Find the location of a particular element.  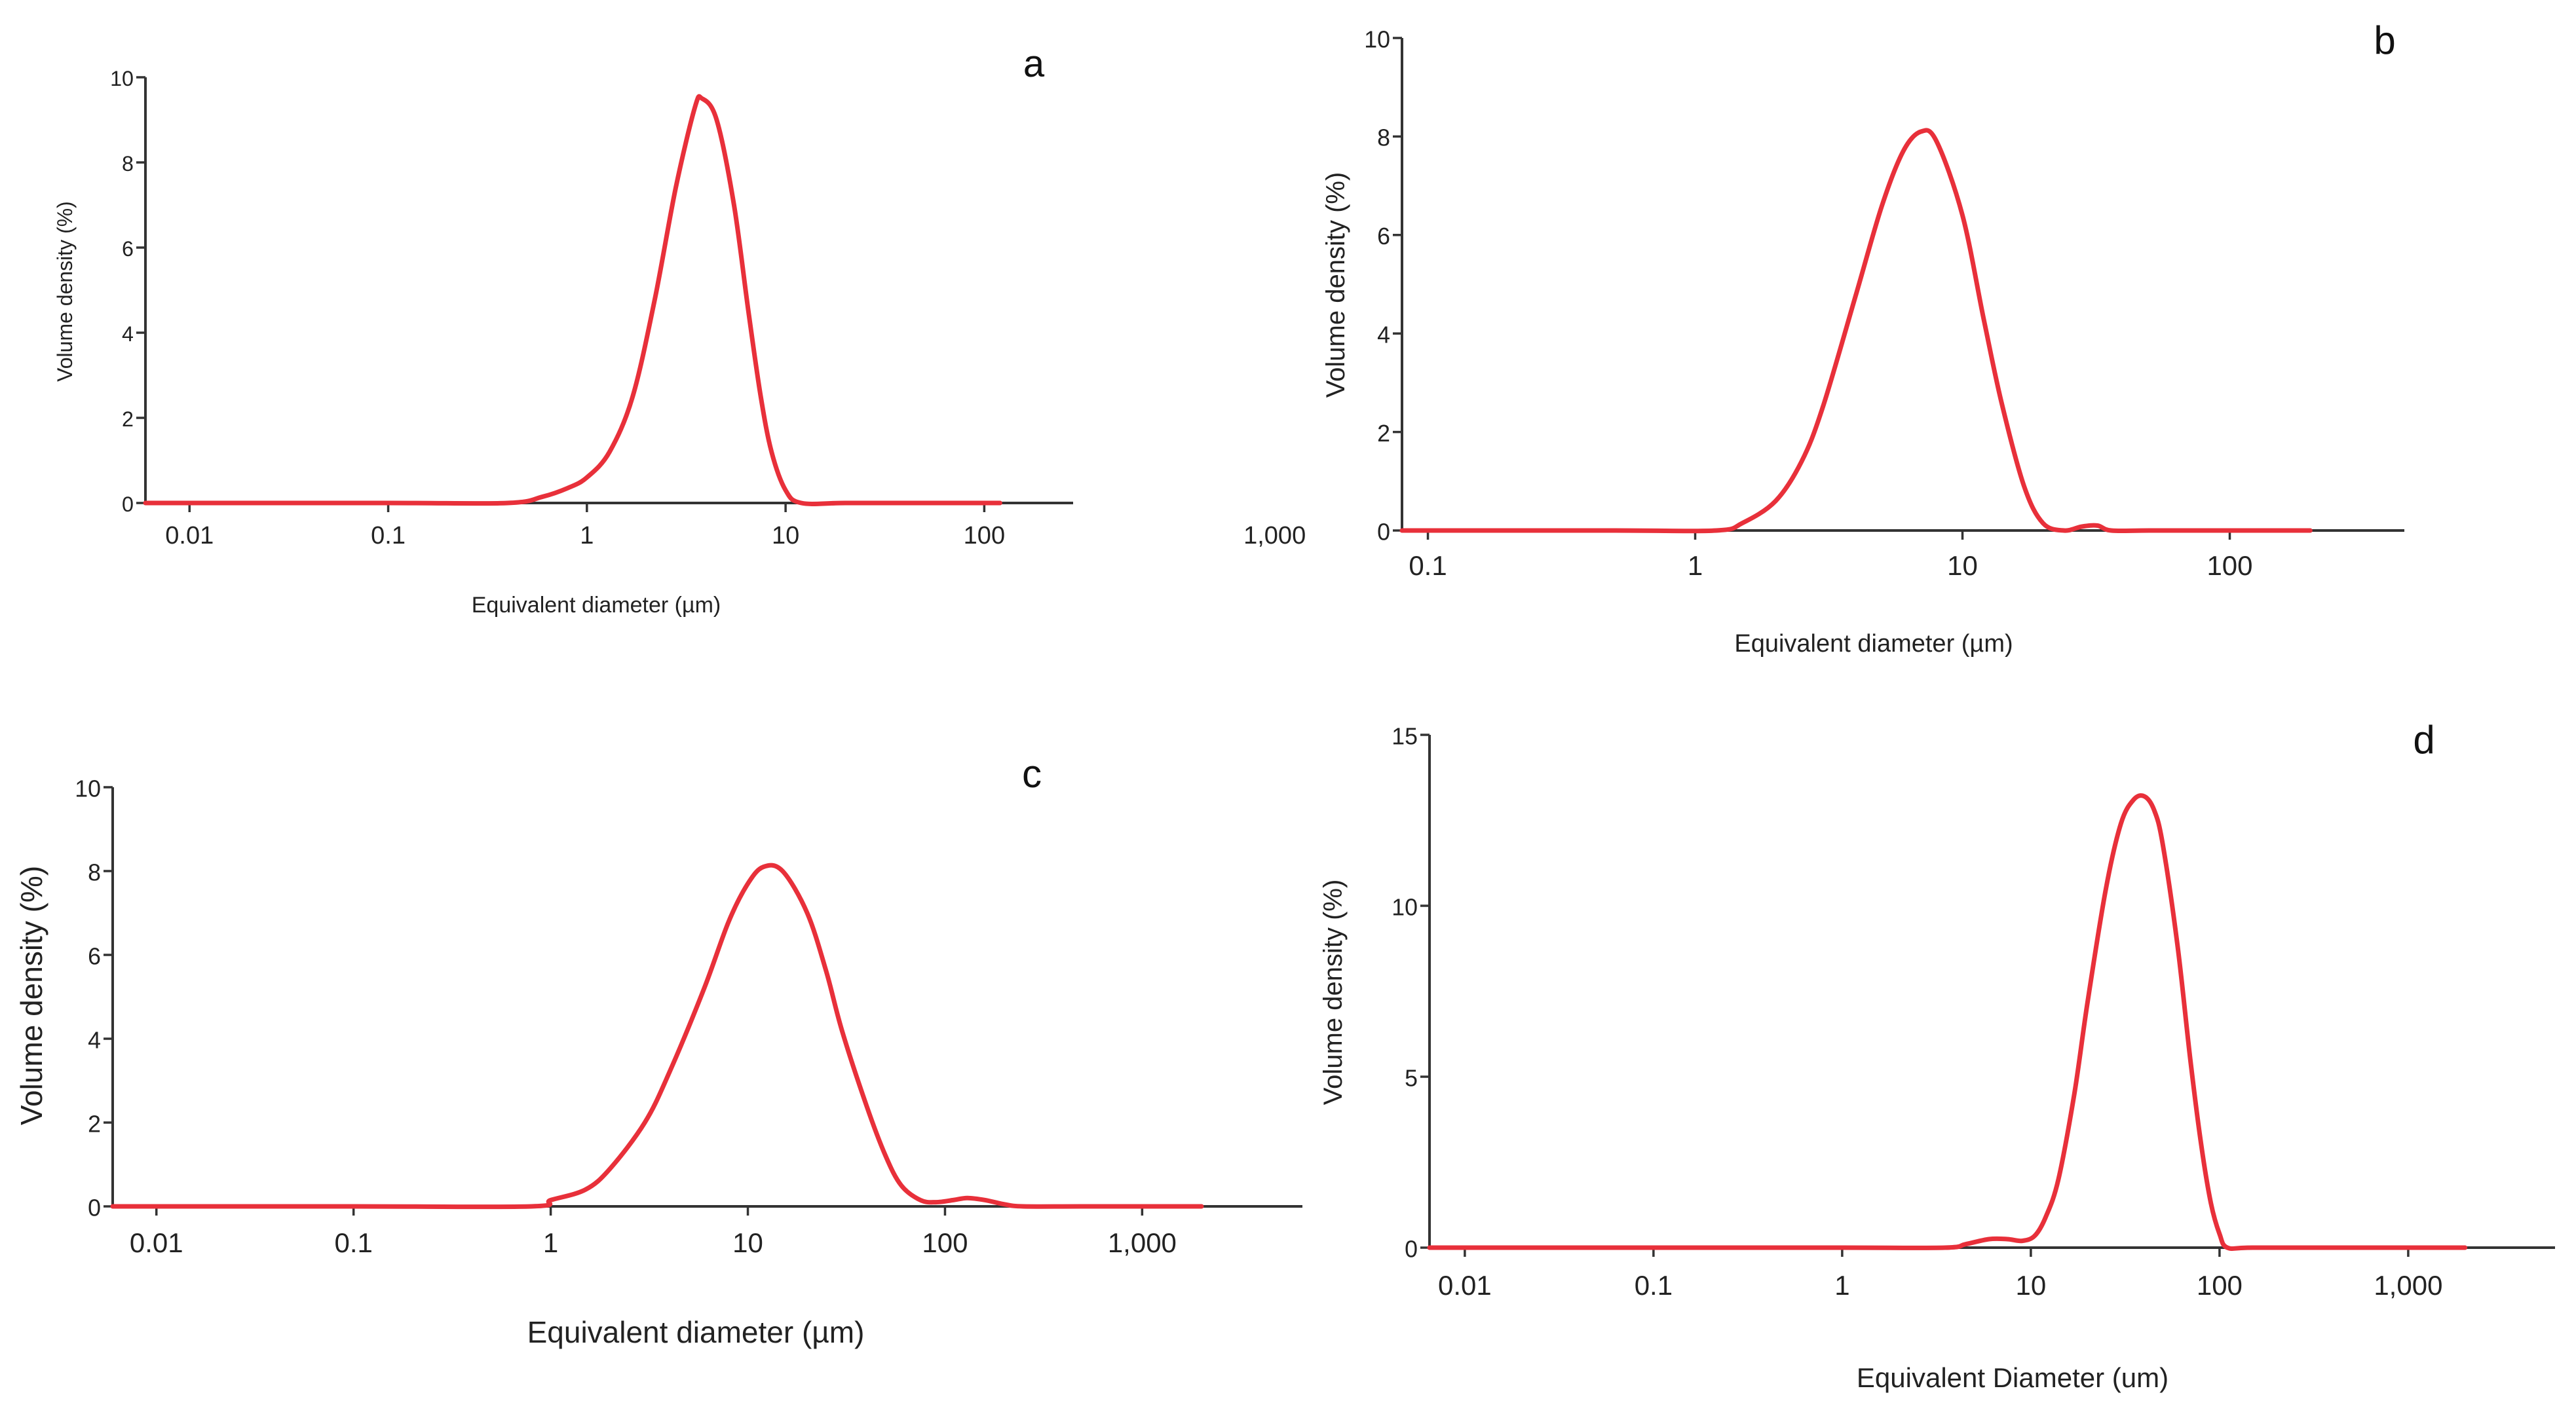

y-tick-label-a: 0 is located at coordinates (128, 504).